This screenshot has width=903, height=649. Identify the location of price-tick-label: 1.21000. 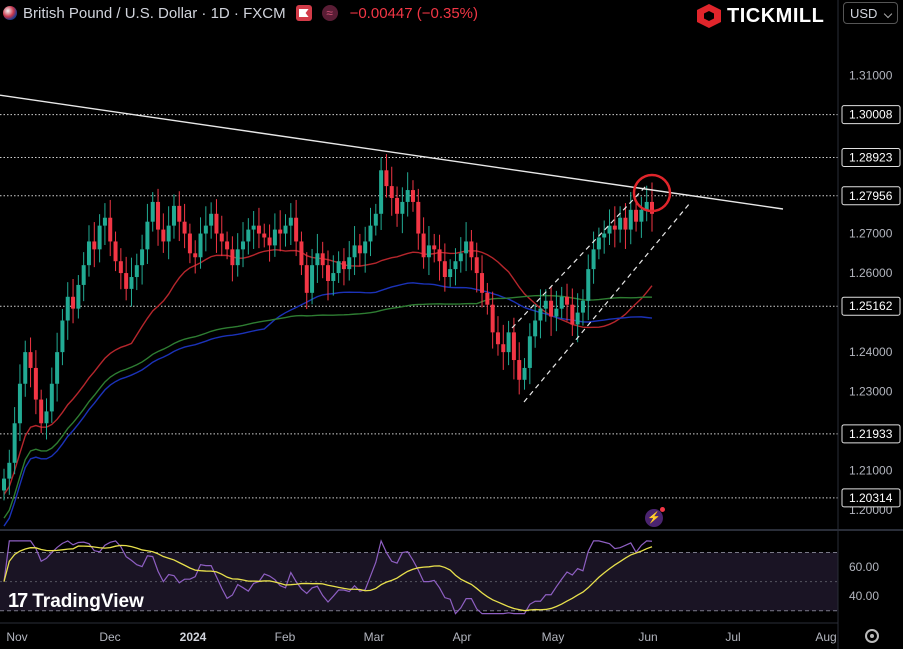
(871, 471).